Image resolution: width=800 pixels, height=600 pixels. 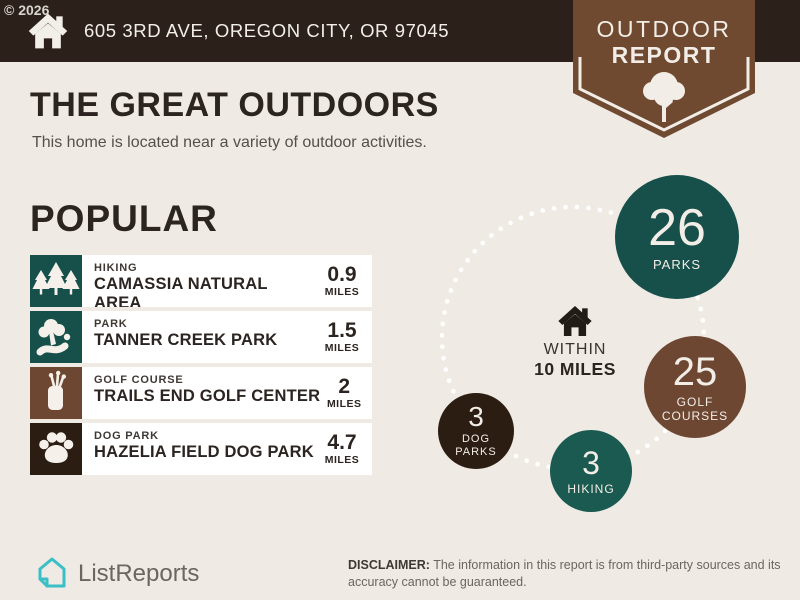 What do you see at coordinates (124, 218) in the screenshot?
I see `popular-heading: POPULAR` at bounding box center [124, 218].